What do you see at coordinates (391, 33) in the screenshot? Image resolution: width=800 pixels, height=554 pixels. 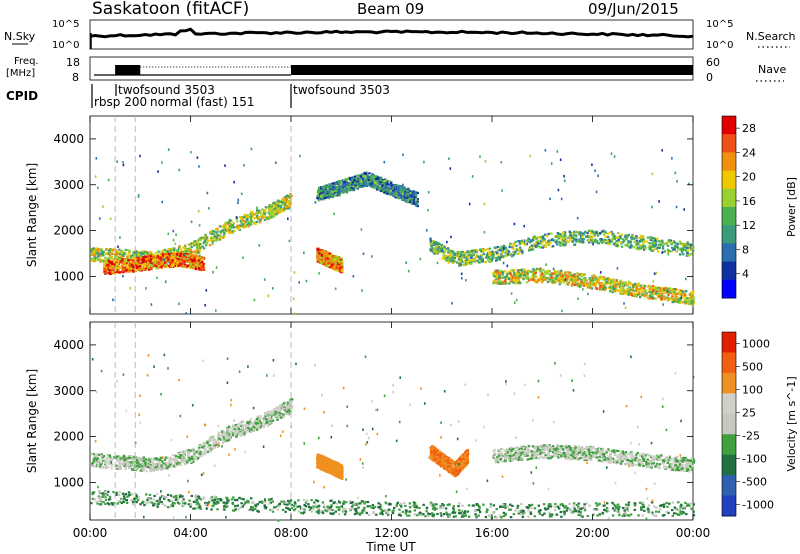 I see `nsky-trace` at bounding box center [391, 33].